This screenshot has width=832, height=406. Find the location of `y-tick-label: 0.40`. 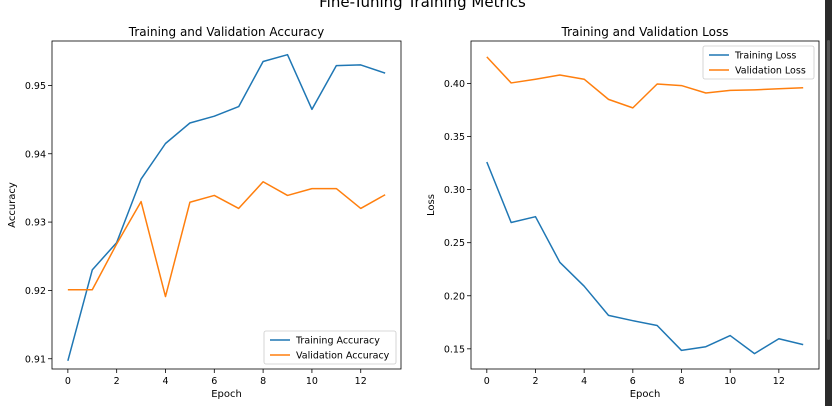

y-tick-label: 0.40 is located at coordinates (454, 84).